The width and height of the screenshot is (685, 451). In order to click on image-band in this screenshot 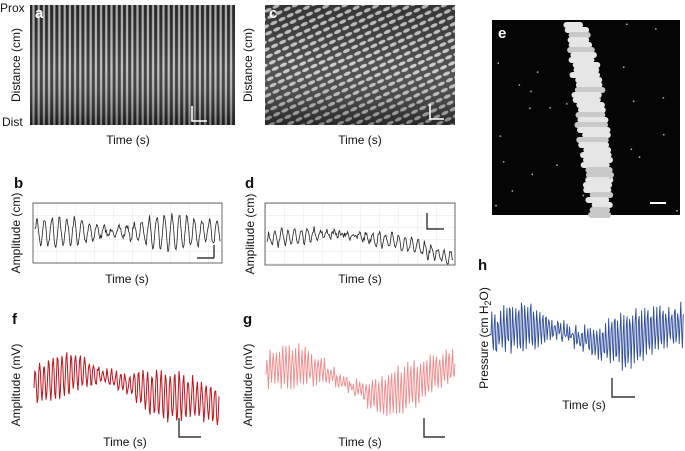, I will do `click(586, 120)`.